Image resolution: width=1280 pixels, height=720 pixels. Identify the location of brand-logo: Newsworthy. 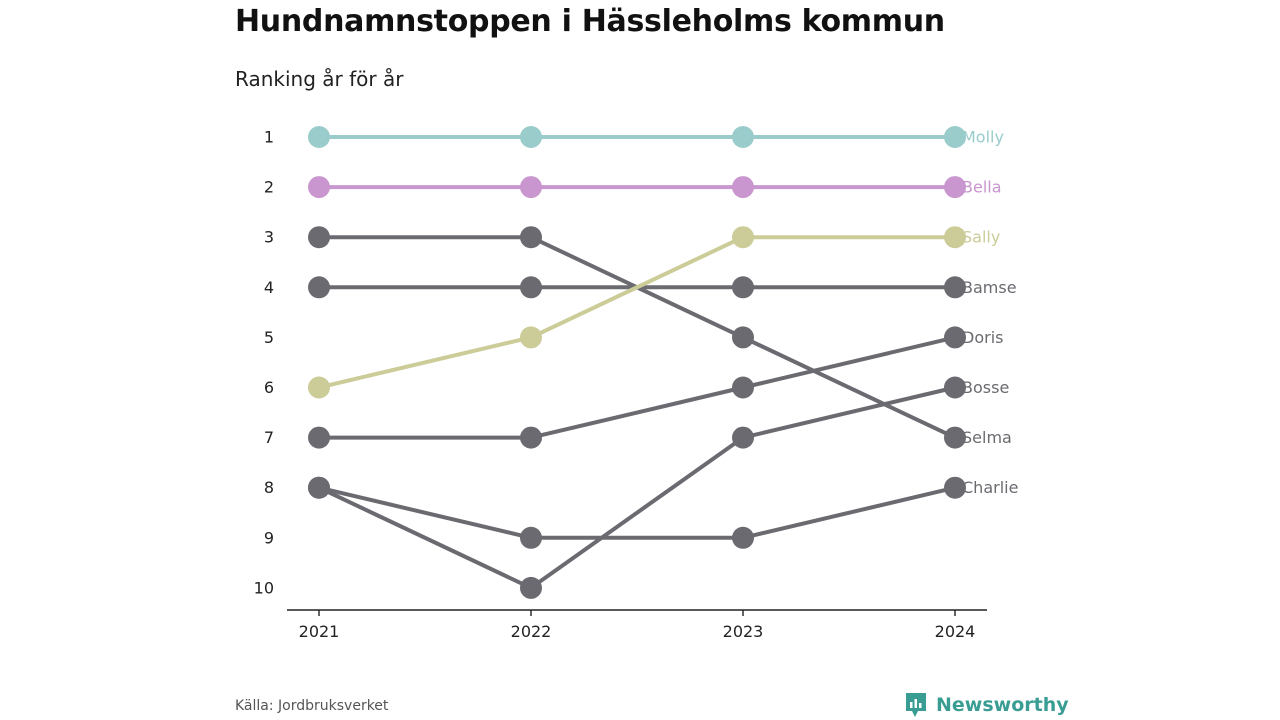
(986, 705).